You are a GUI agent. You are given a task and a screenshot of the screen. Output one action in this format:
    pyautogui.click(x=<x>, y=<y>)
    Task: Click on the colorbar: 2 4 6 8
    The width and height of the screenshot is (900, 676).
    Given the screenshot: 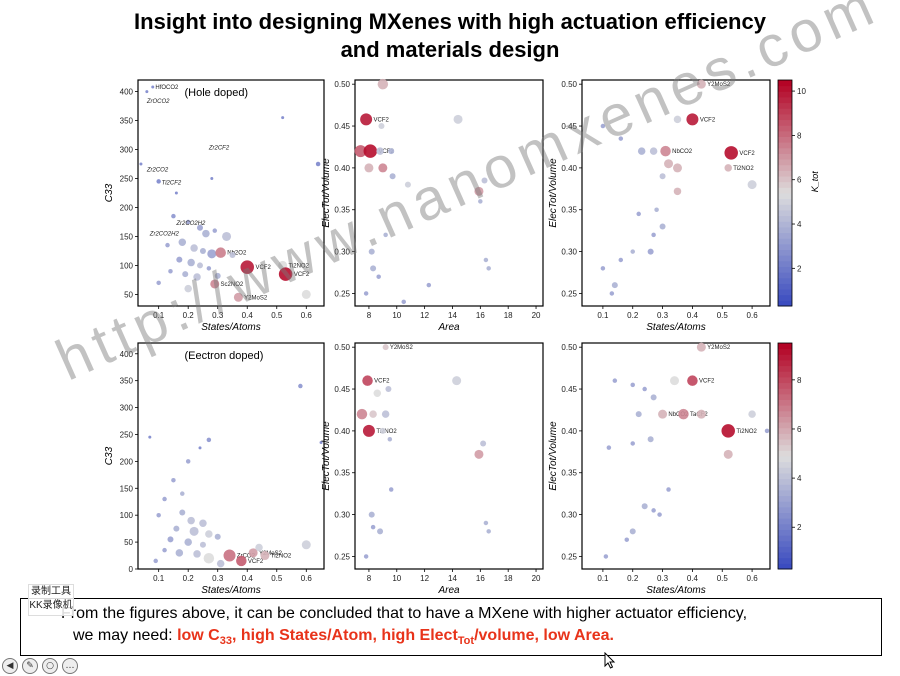 What is the action you would take?
    pyautogui.click(x=789, y=456)
    